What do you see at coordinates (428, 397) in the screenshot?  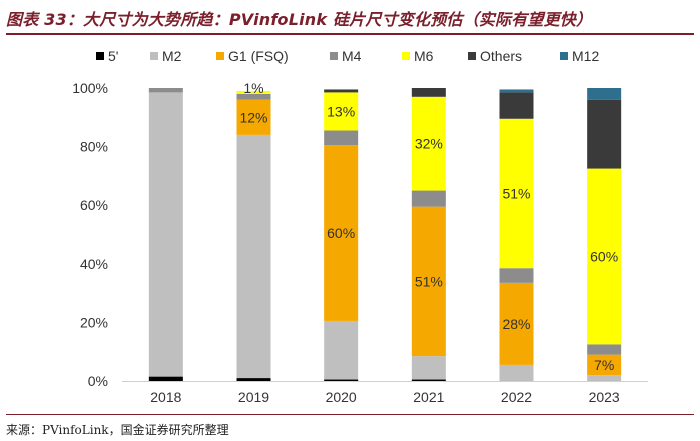 I see `x-tick-label-2021: 2021` at bounding box center [428, 397].